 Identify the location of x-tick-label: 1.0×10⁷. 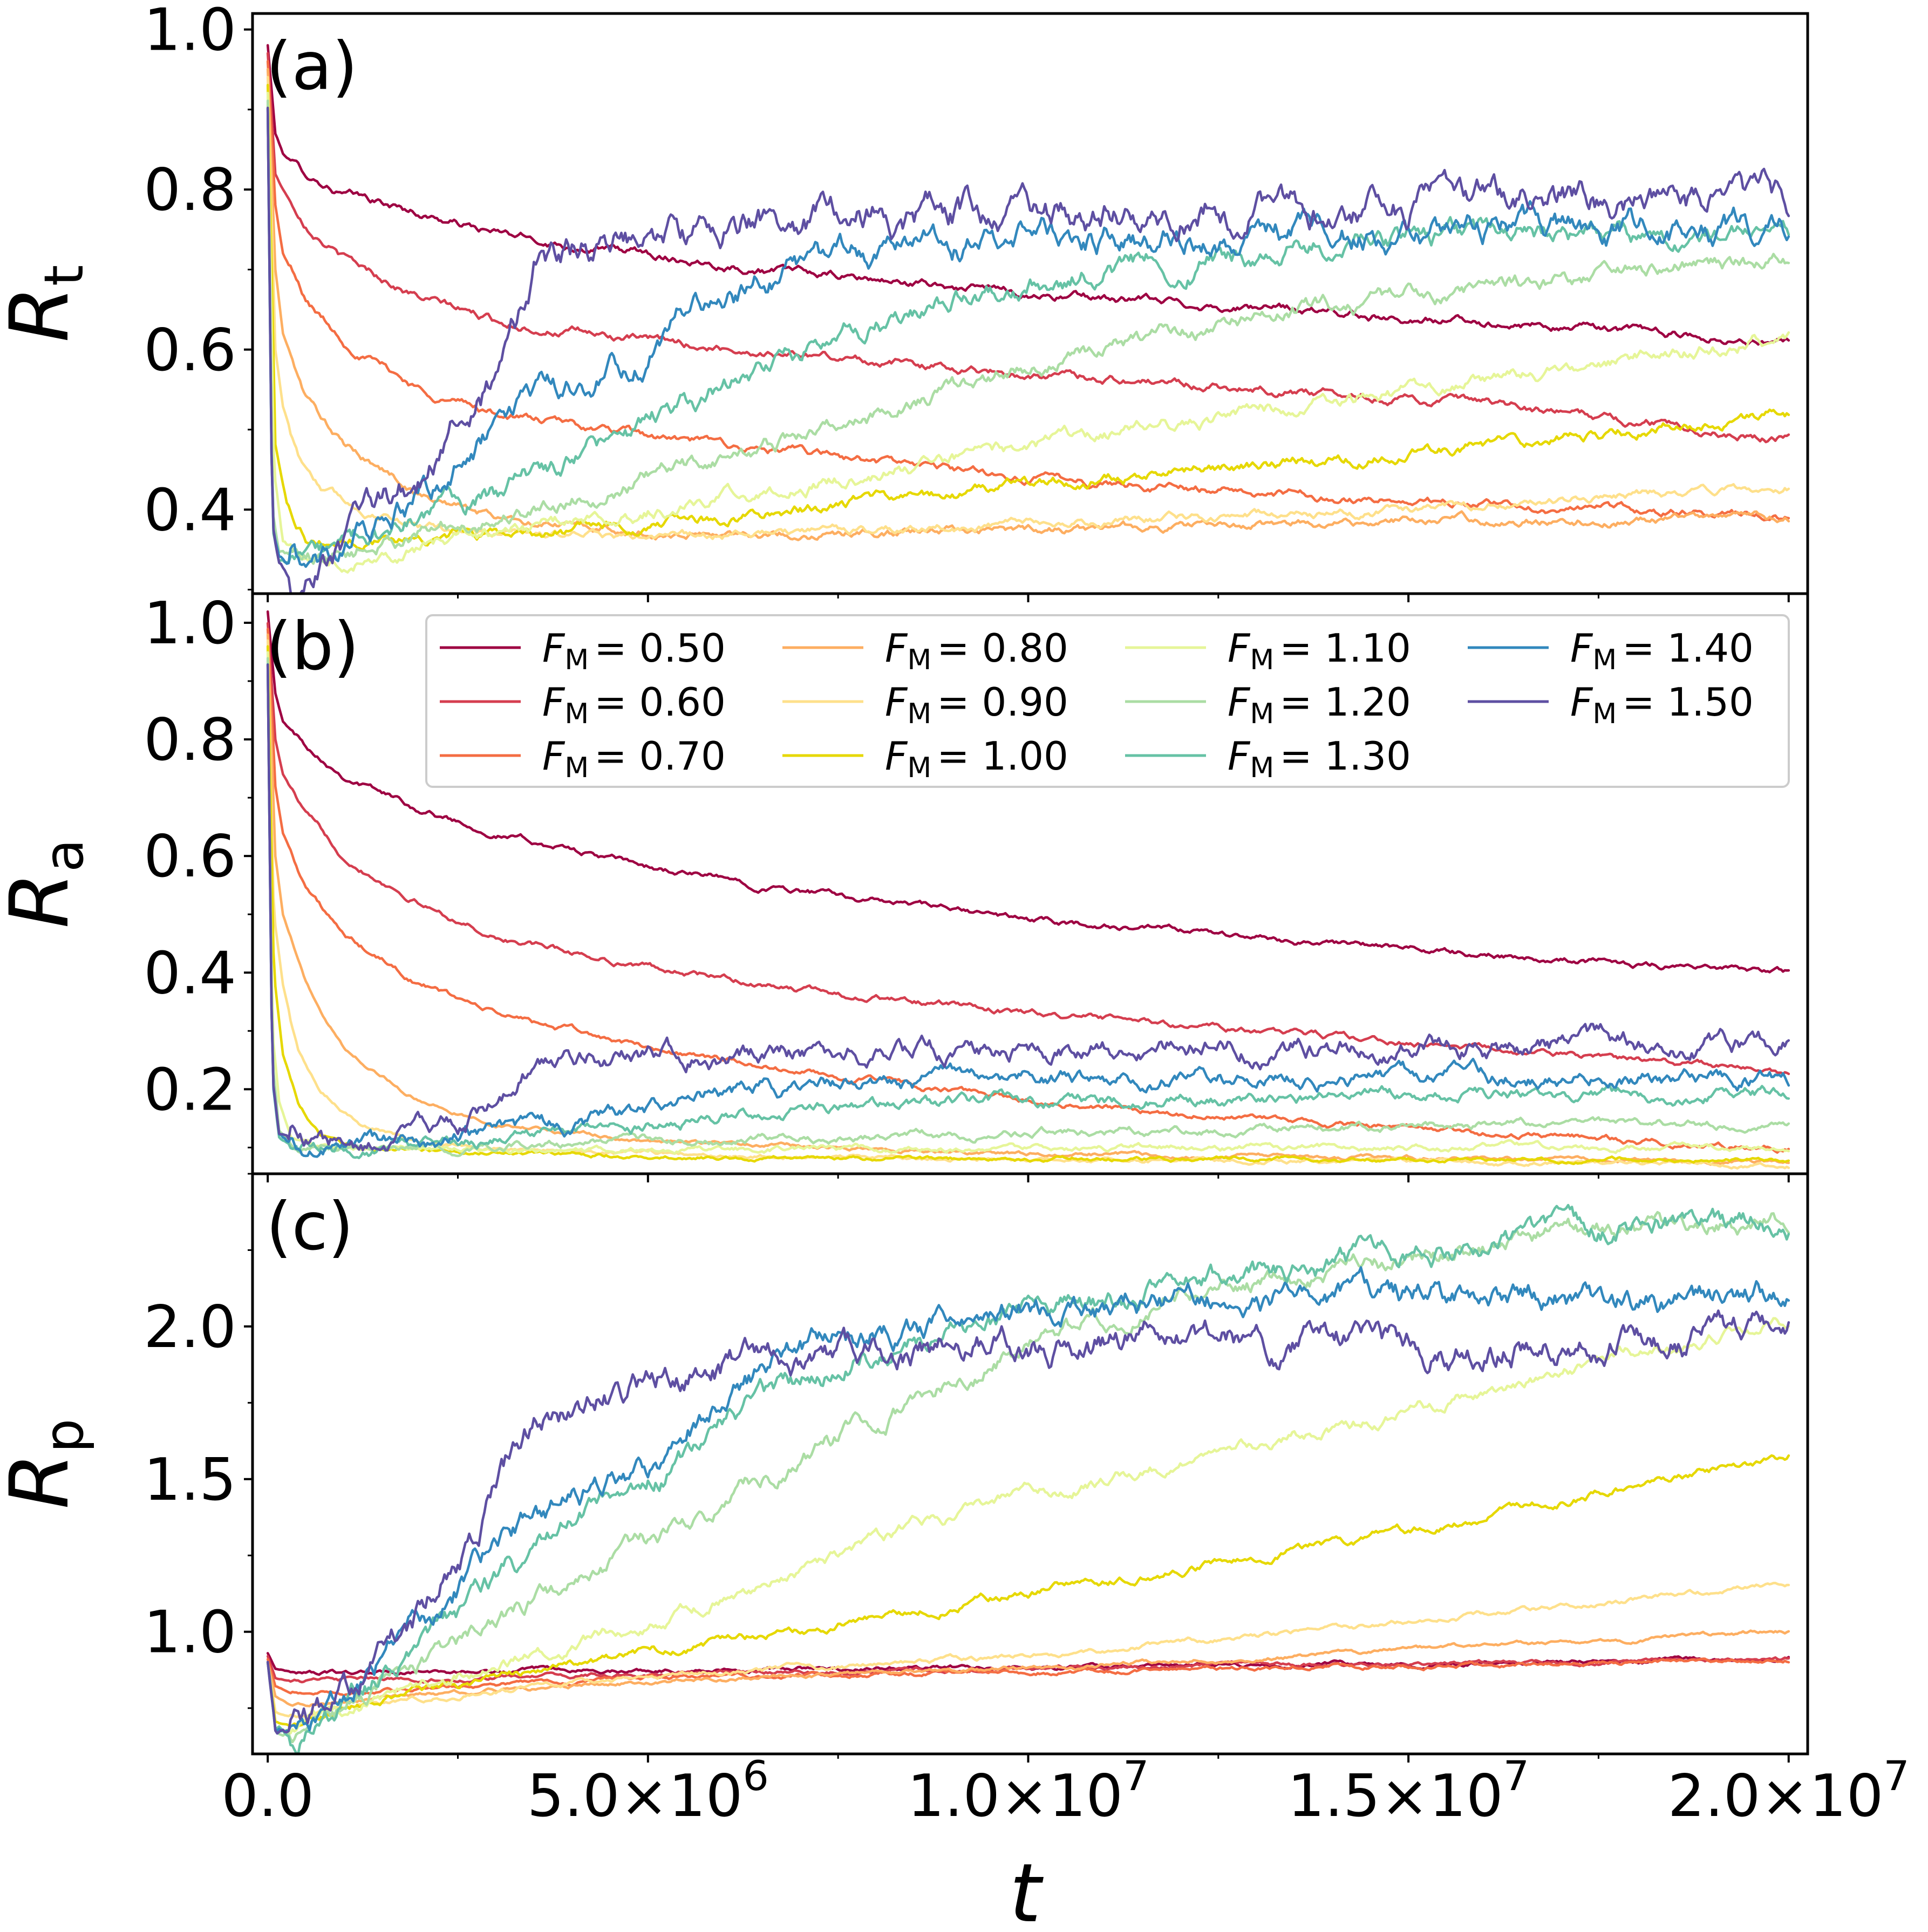
(1028, 1791).